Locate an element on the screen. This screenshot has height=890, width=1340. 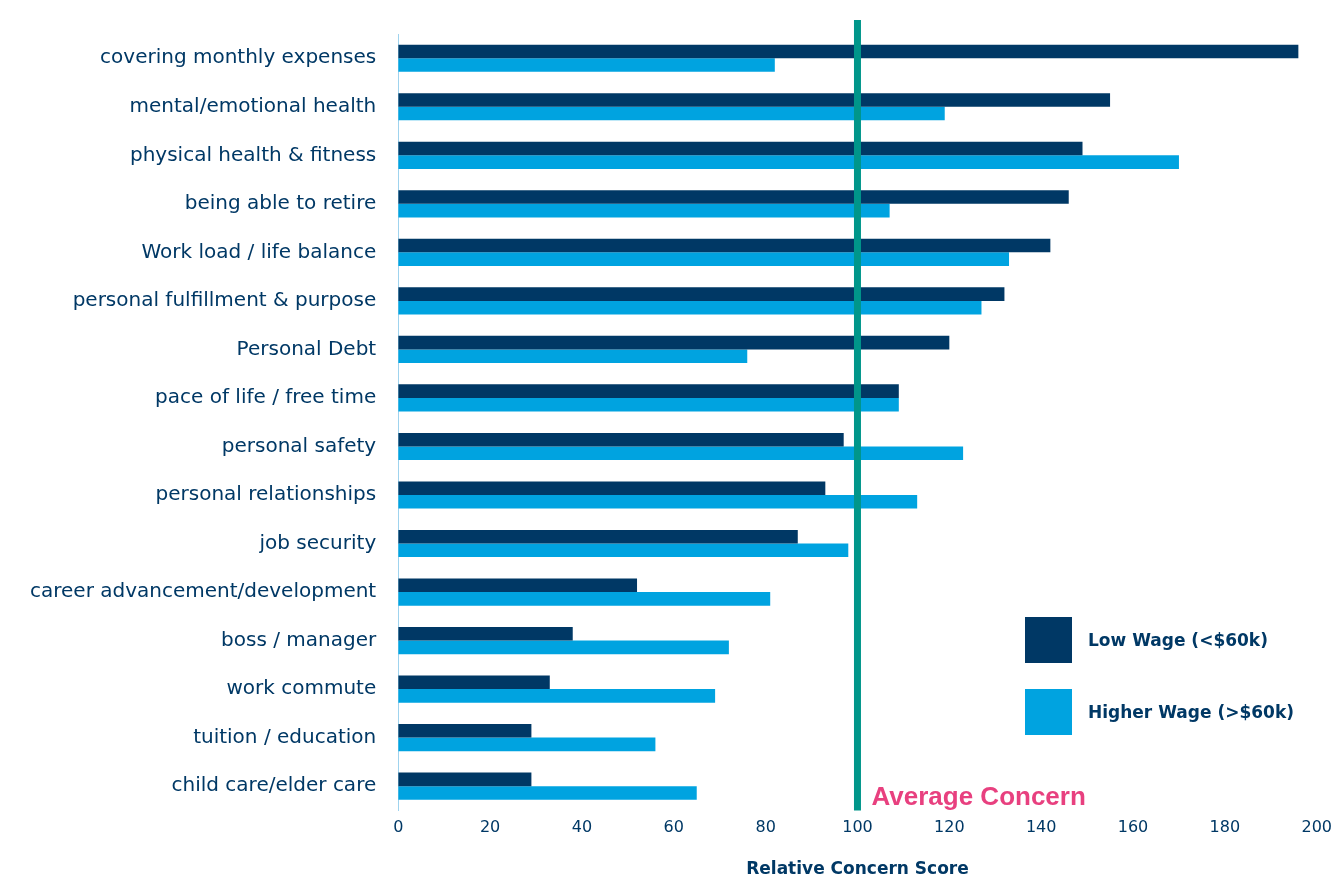
text: Low Wage (<$60k) is located at coordinates (1178, 640).